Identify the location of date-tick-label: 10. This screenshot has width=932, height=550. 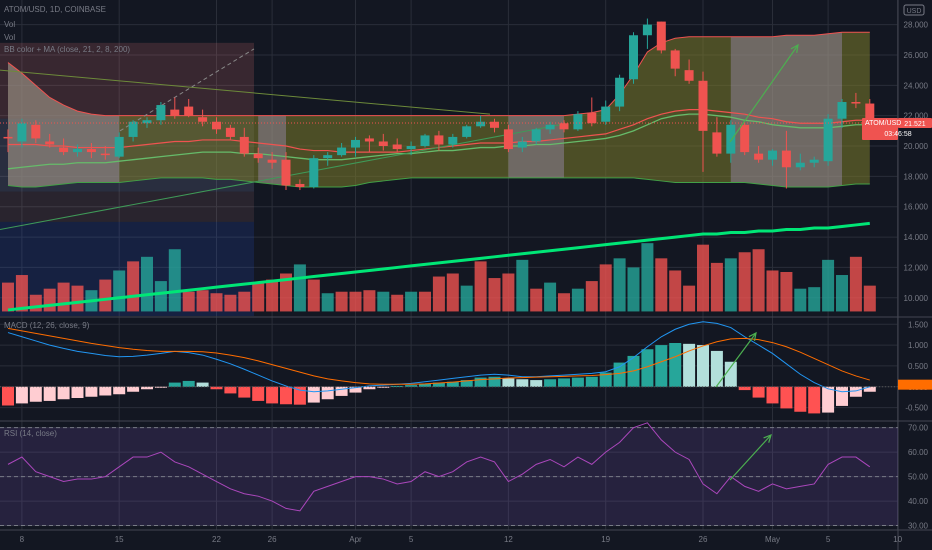
(897, 539).